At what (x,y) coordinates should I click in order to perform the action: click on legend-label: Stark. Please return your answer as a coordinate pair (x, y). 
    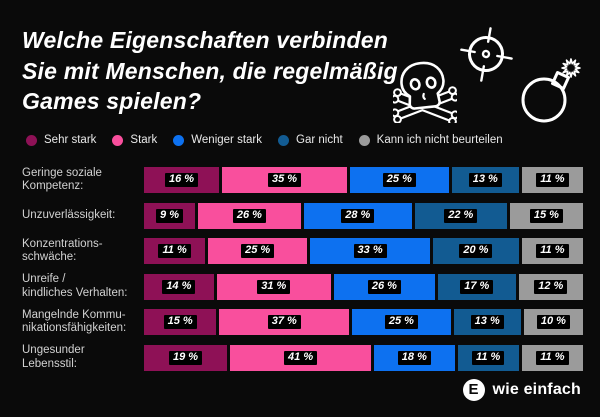
    Looking at the image, I should click on (144, 140).